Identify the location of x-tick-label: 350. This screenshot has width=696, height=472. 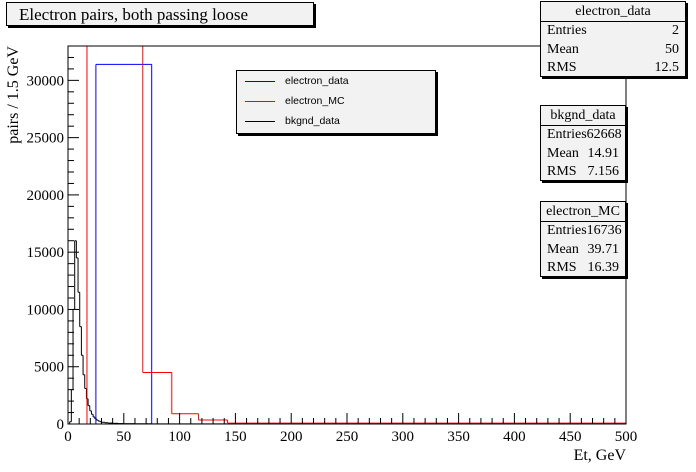
(458, 437).